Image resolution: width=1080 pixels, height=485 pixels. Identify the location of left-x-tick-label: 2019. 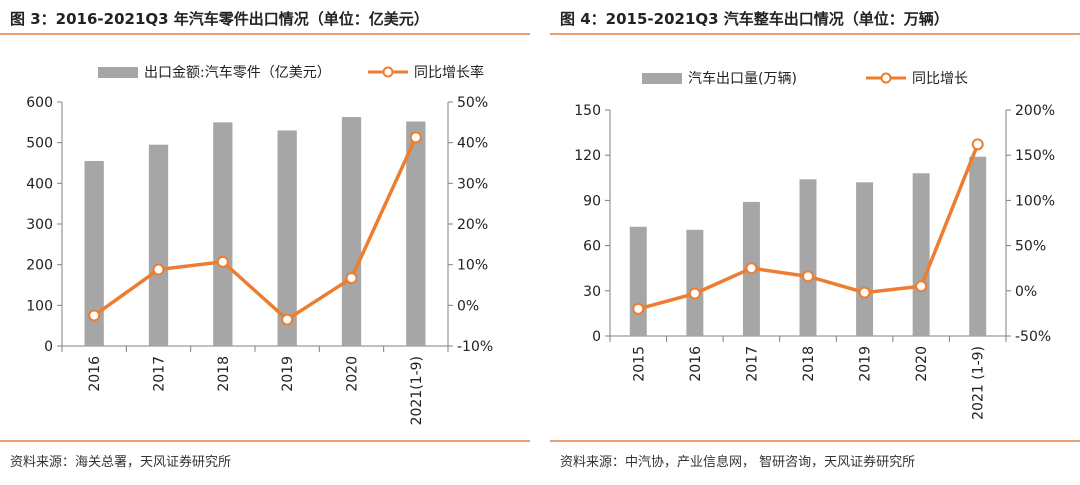
(288, 374).